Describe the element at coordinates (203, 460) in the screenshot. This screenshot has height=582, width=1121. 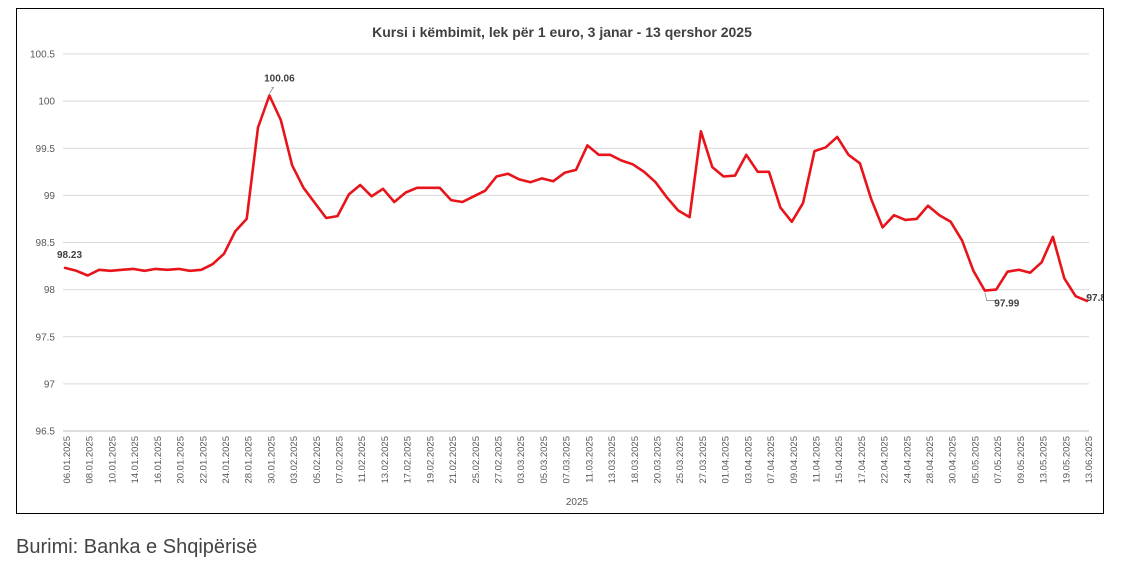
I see `x-tick-label: 22.01.2025` at that location.